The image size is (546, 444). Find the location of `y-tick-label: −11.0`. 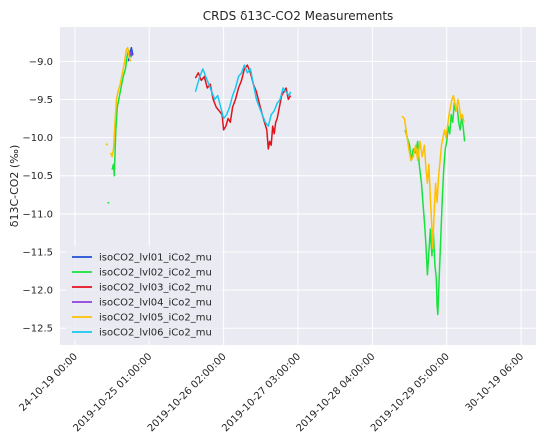

y-tick-label: −11.0 is located at coordinates (37, 214).